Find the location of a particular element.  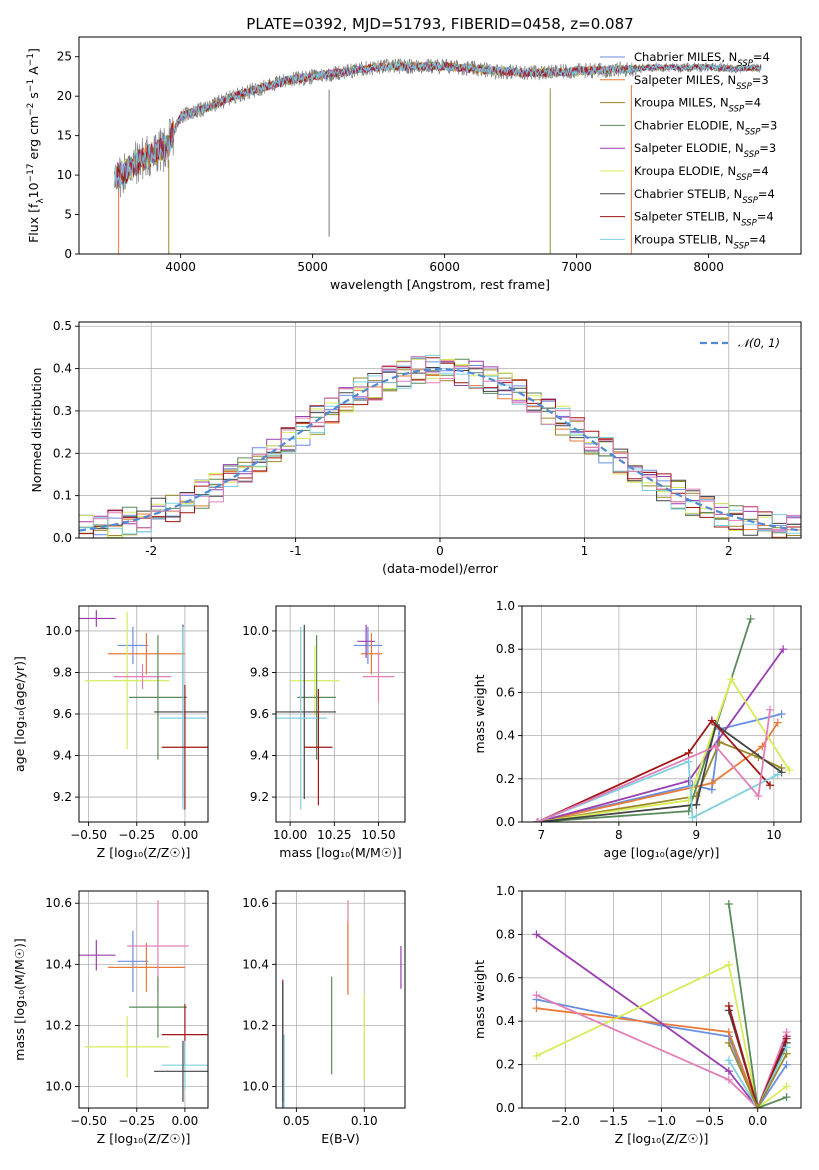

x-axis-label: mass [log₁₀(M/M☉)] is located at coordinates (340, 852).